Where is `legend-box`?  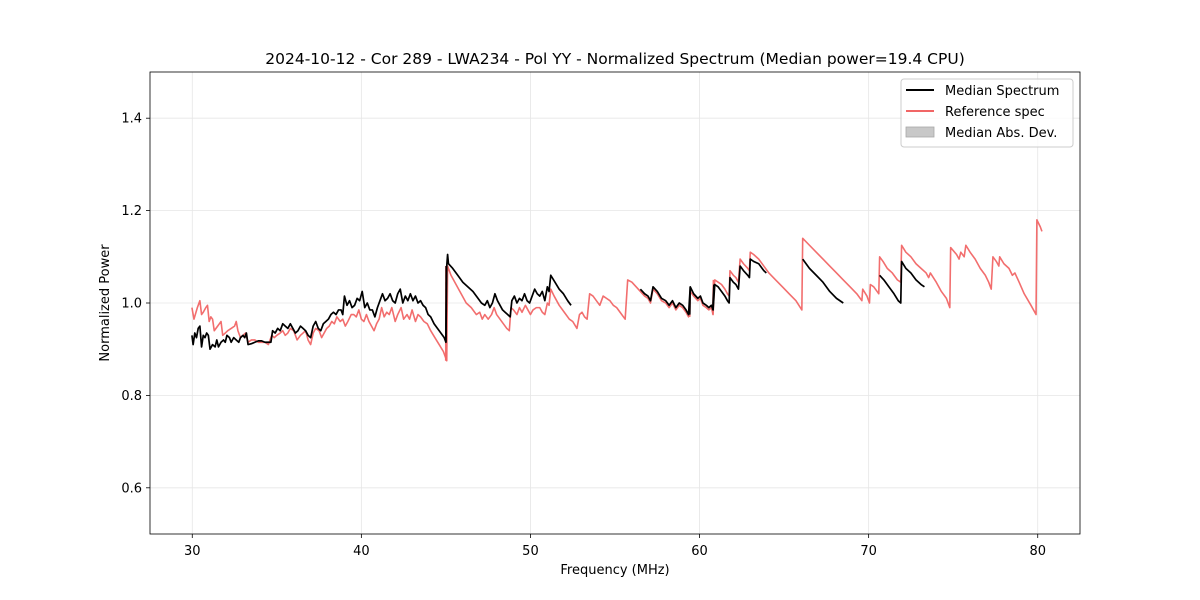 legend-box is located at coordinates (987, 113).